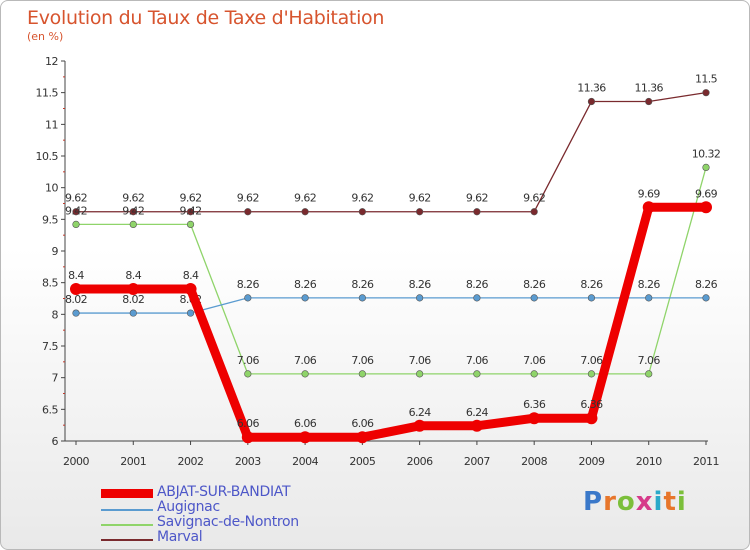 This screenshot has width=750, height=550. I want to click on x-tick-label: 2000, so click(76, 461).